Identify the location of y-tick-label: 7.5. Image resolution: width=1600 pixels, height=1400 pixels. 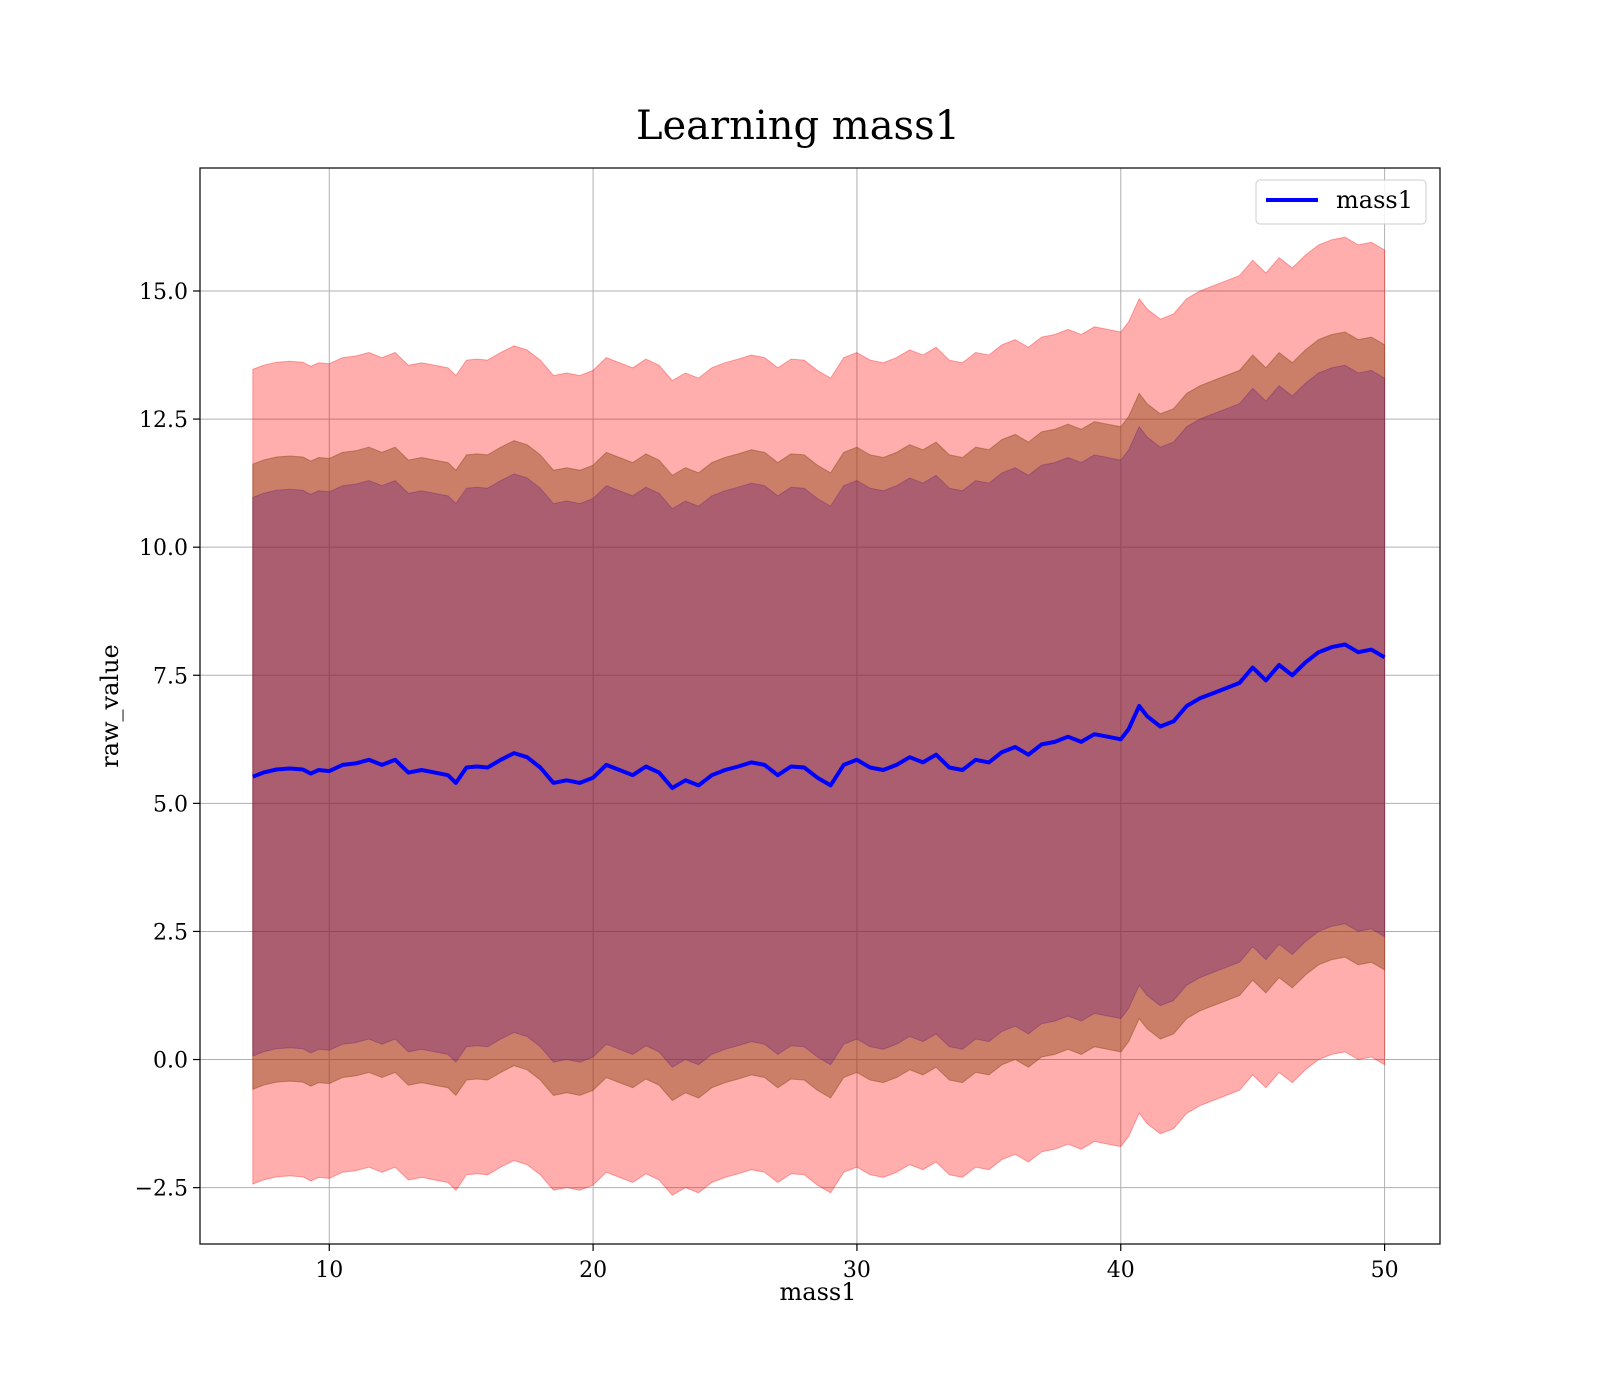
(170, 676).